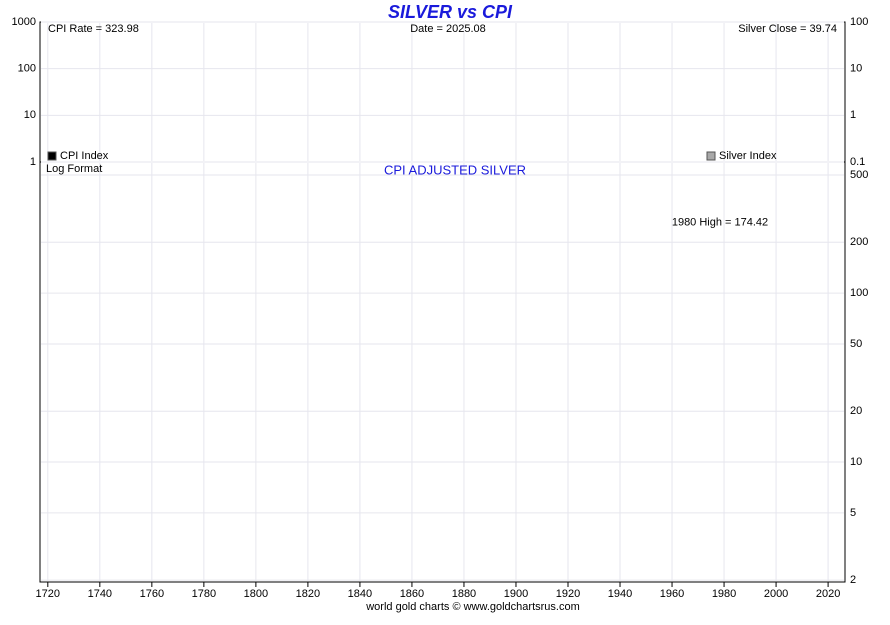  What do you see at coordinates (853, 115) in the screenshot?
I see `y2-tick-label: 1` at bounding box center [853, 115].